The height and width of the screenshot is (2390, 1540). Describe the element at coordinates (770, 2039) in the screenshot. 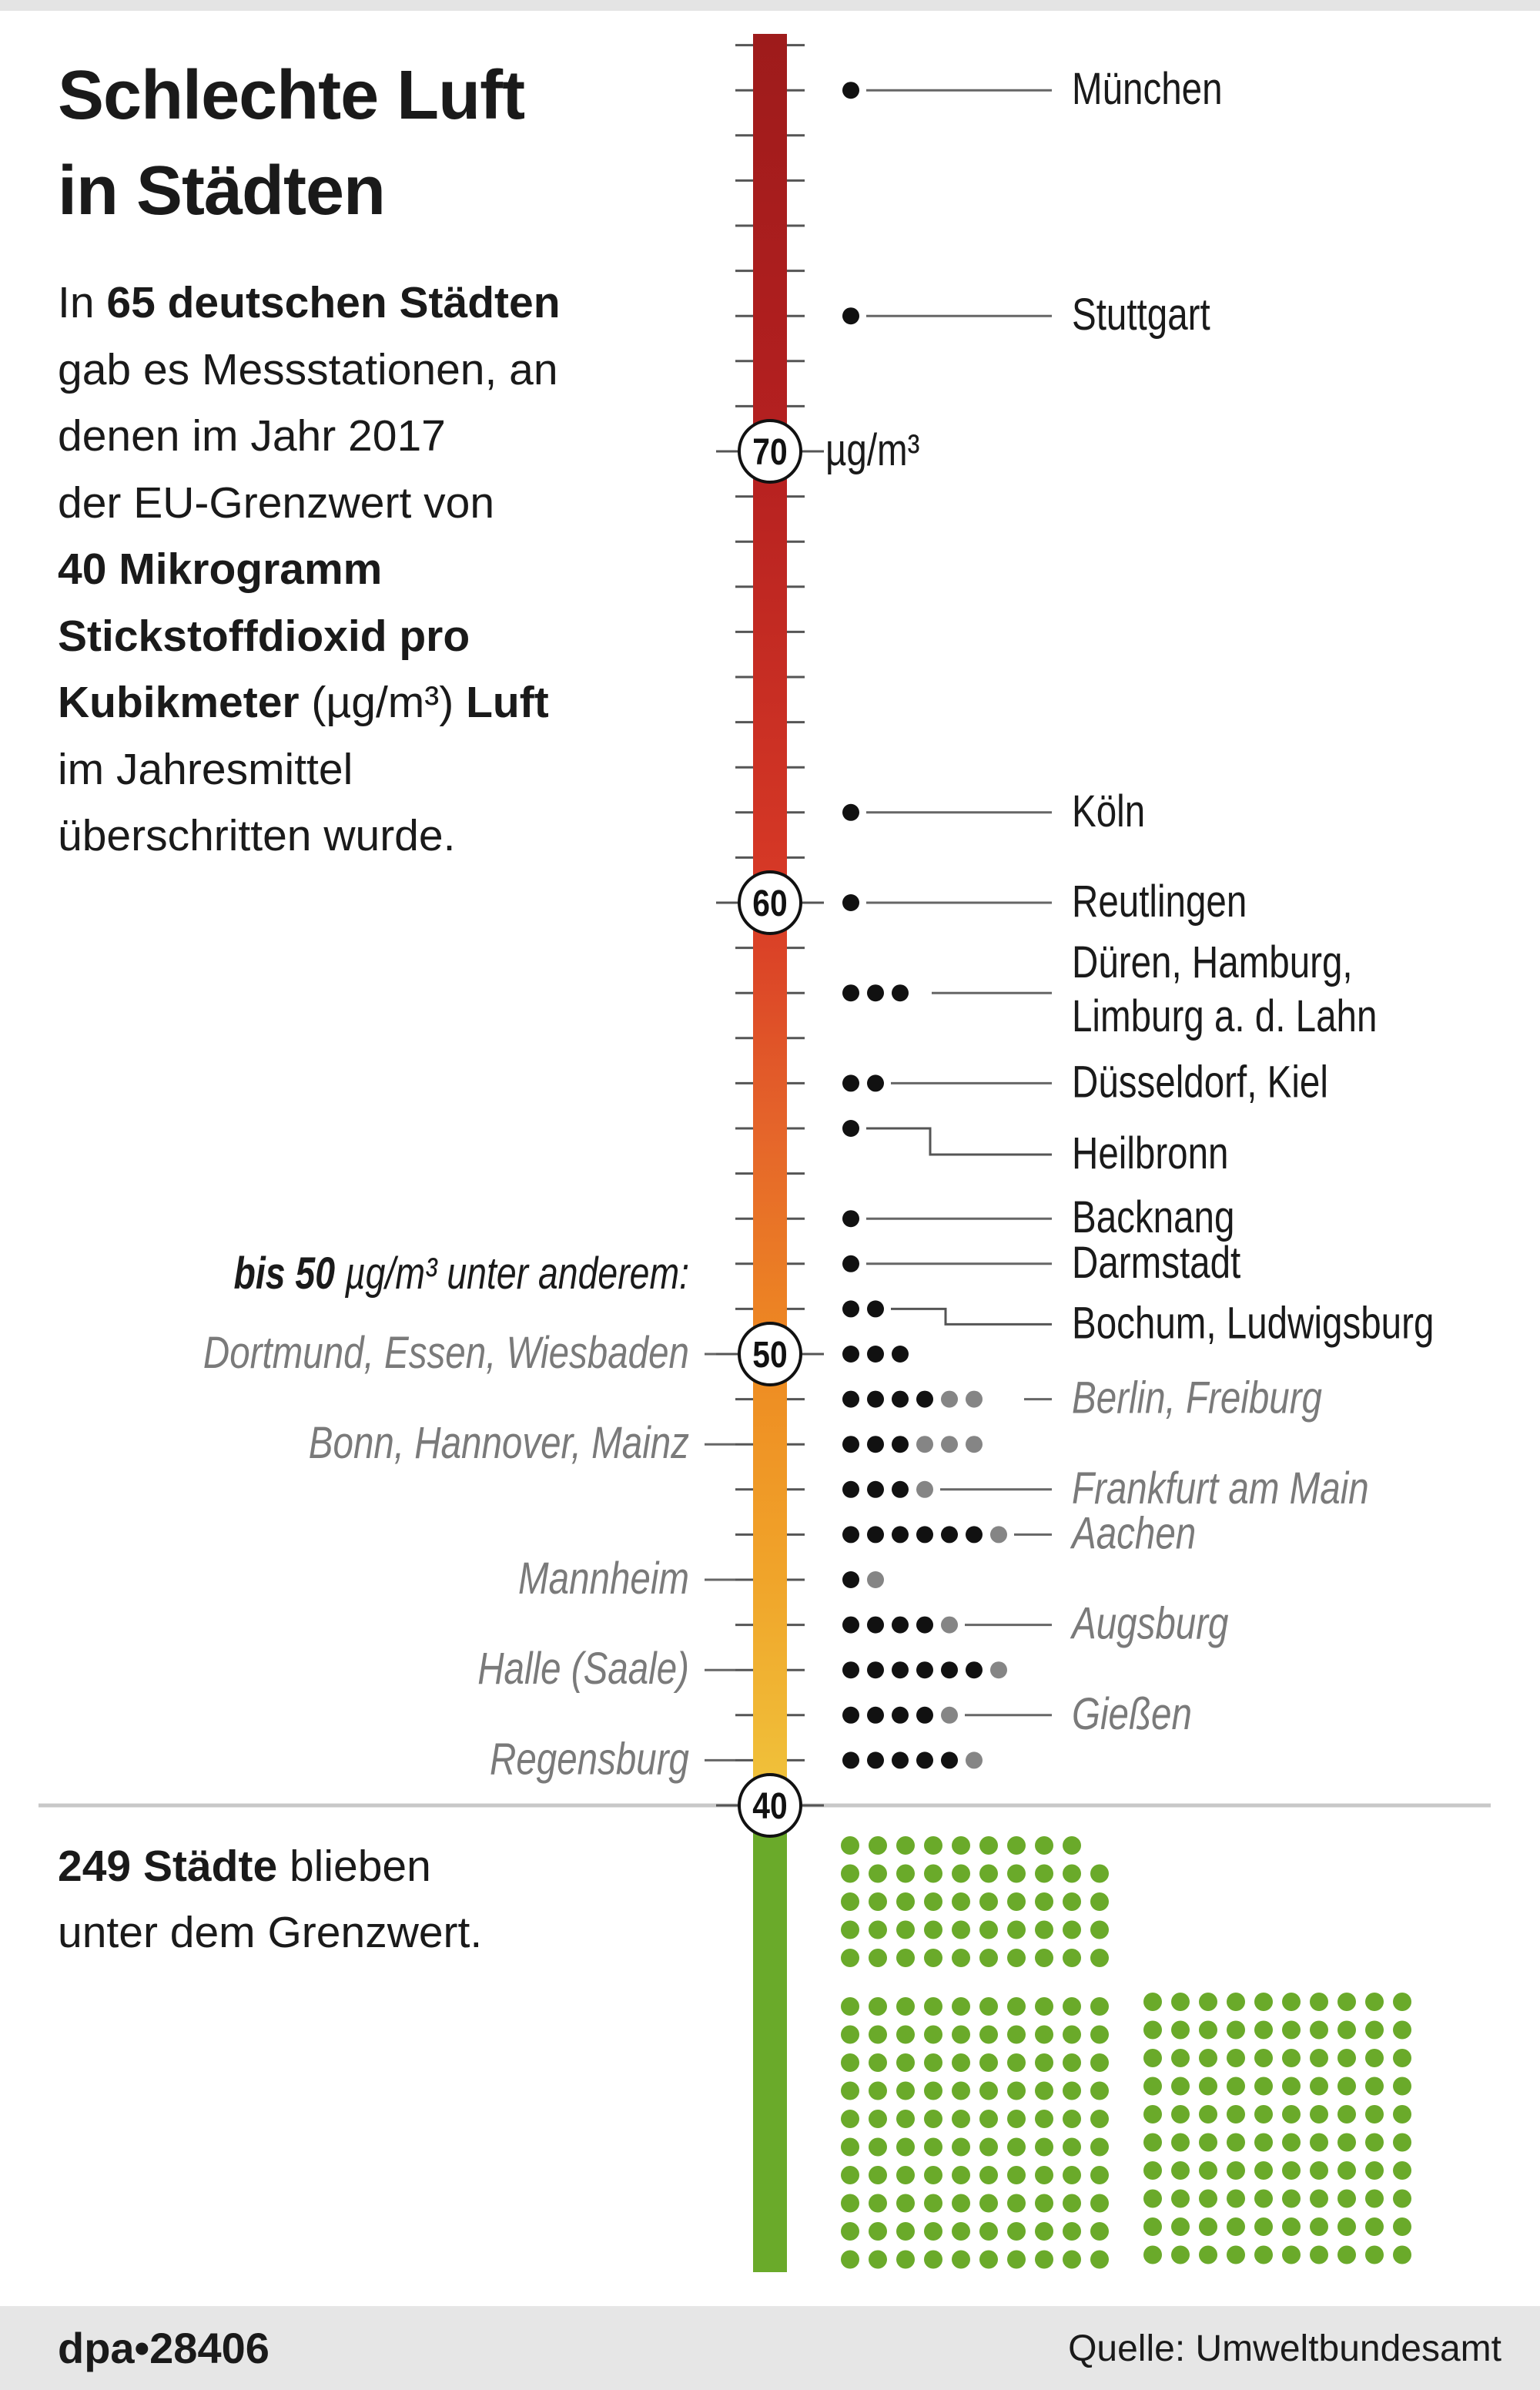

I see `scale-bar-below-limit` at that location.